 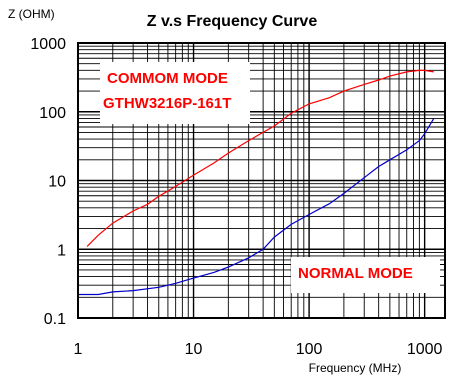 What do you see at coordinates (167, 78) in the screenshot?
I see `common-mode-label: COMMOM MODE` at bounding box center [167, 78].